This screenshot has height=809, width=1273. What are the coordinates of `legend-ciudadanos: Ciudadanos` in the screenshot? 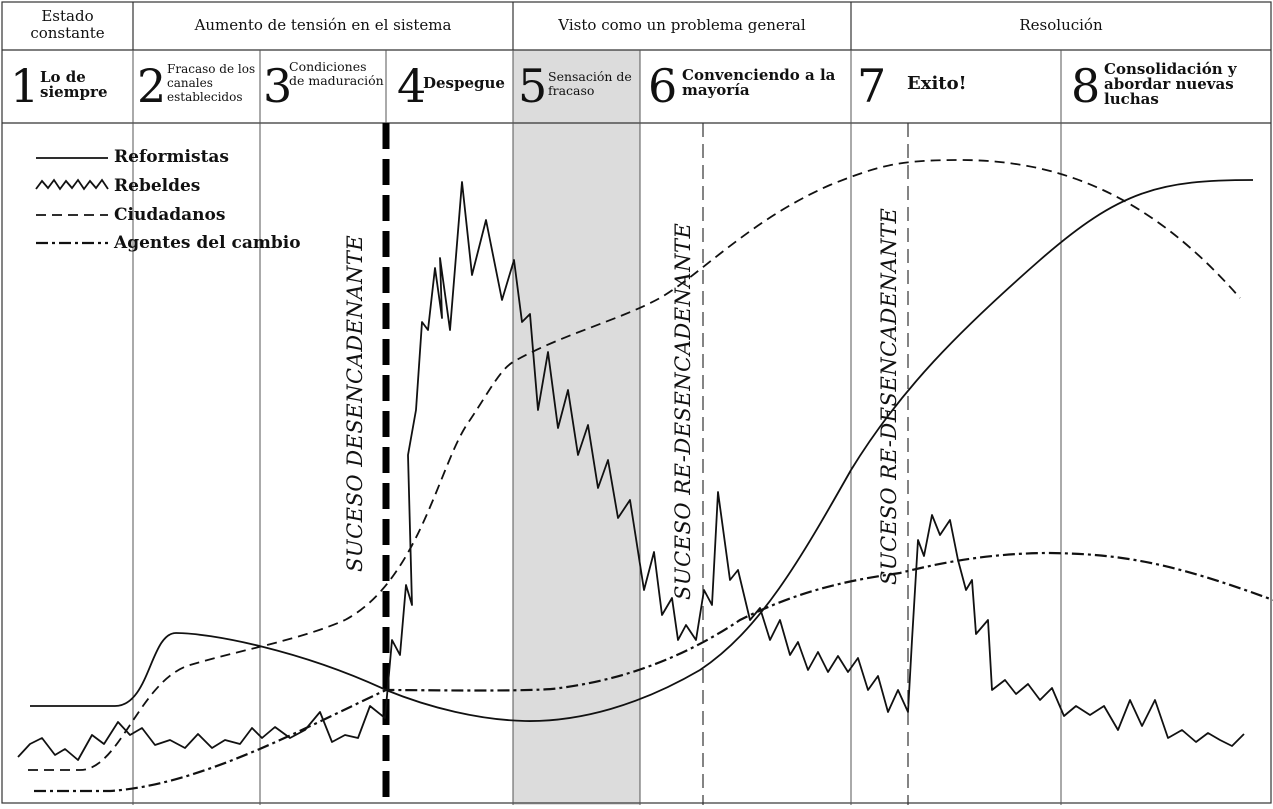 It's located at (170, 215).